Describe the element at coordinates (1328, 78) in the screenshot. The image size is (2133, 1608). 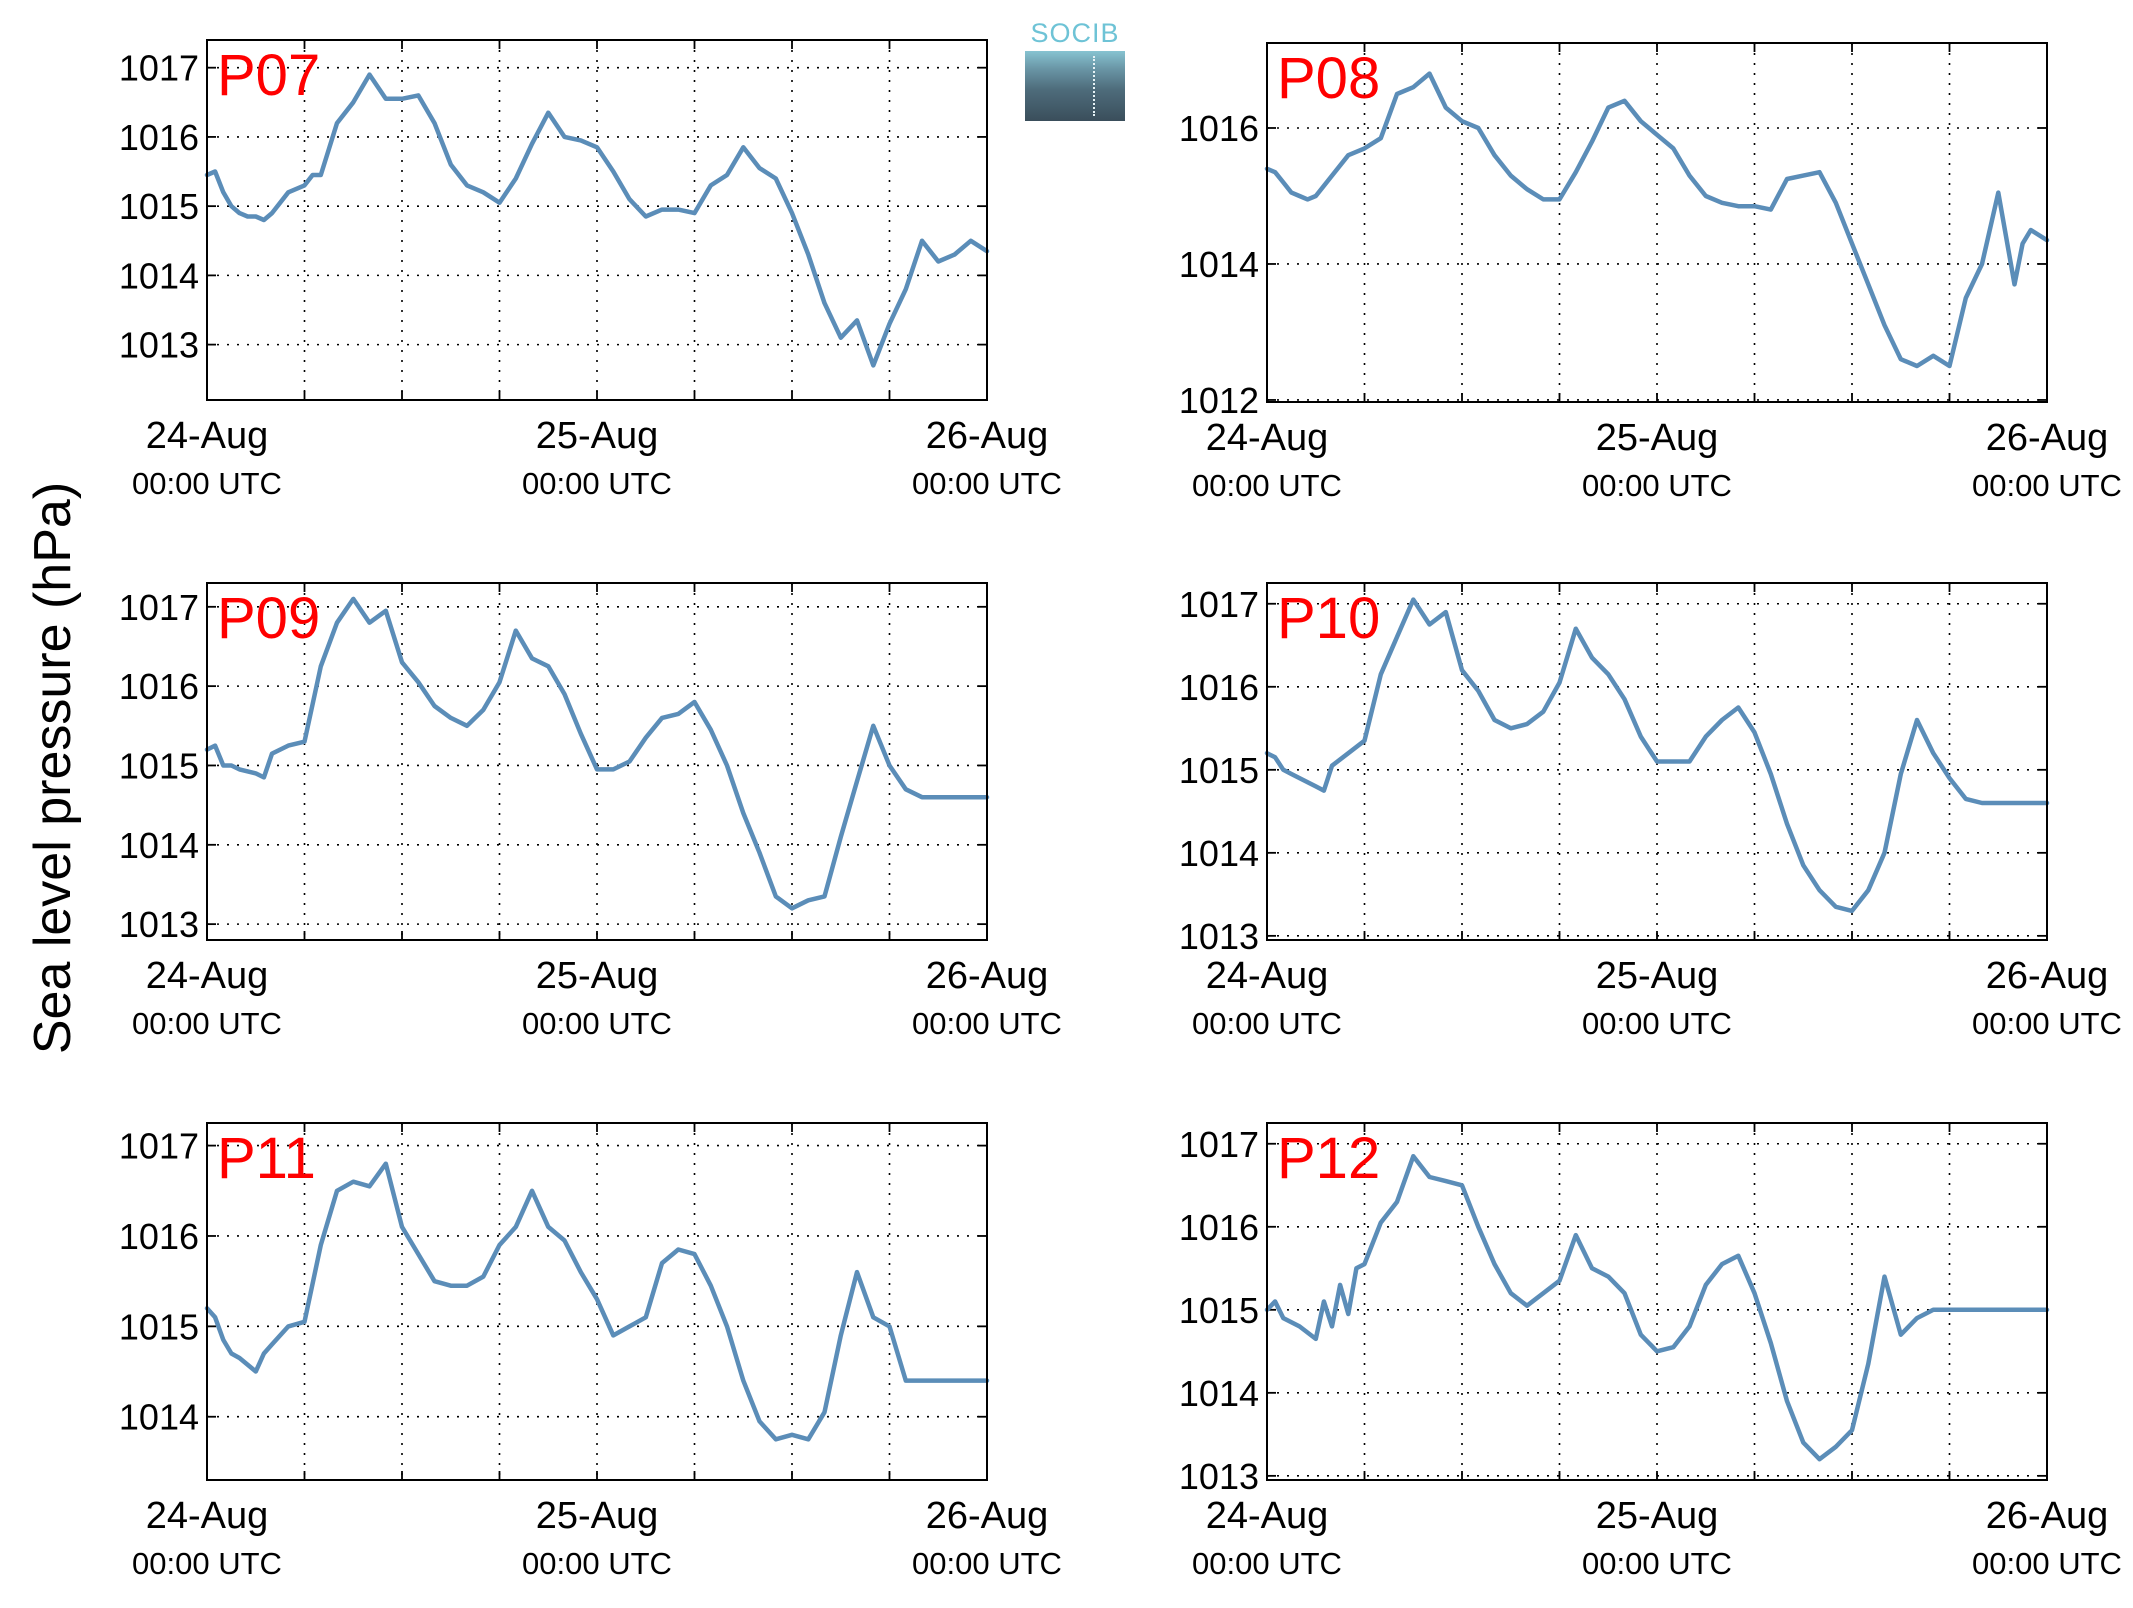
I see `panel-label: P08` at that location.